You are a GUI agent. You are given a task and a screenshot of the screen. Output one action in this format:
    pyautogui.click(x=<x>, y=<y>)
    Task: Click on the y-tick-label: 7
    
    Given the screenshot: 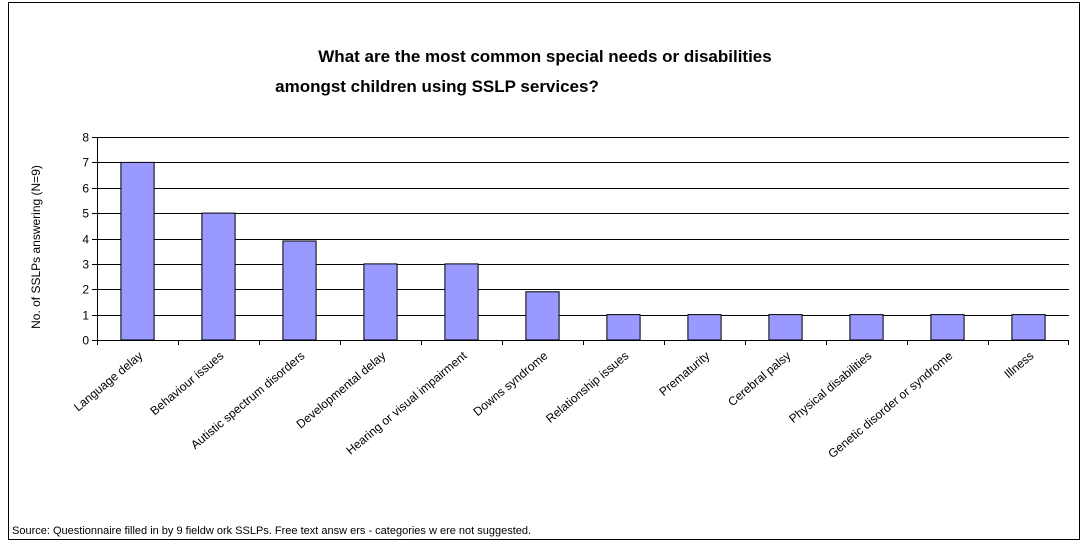 What is the action you would take?
    pyautogui.click(x=85, y=163)
    